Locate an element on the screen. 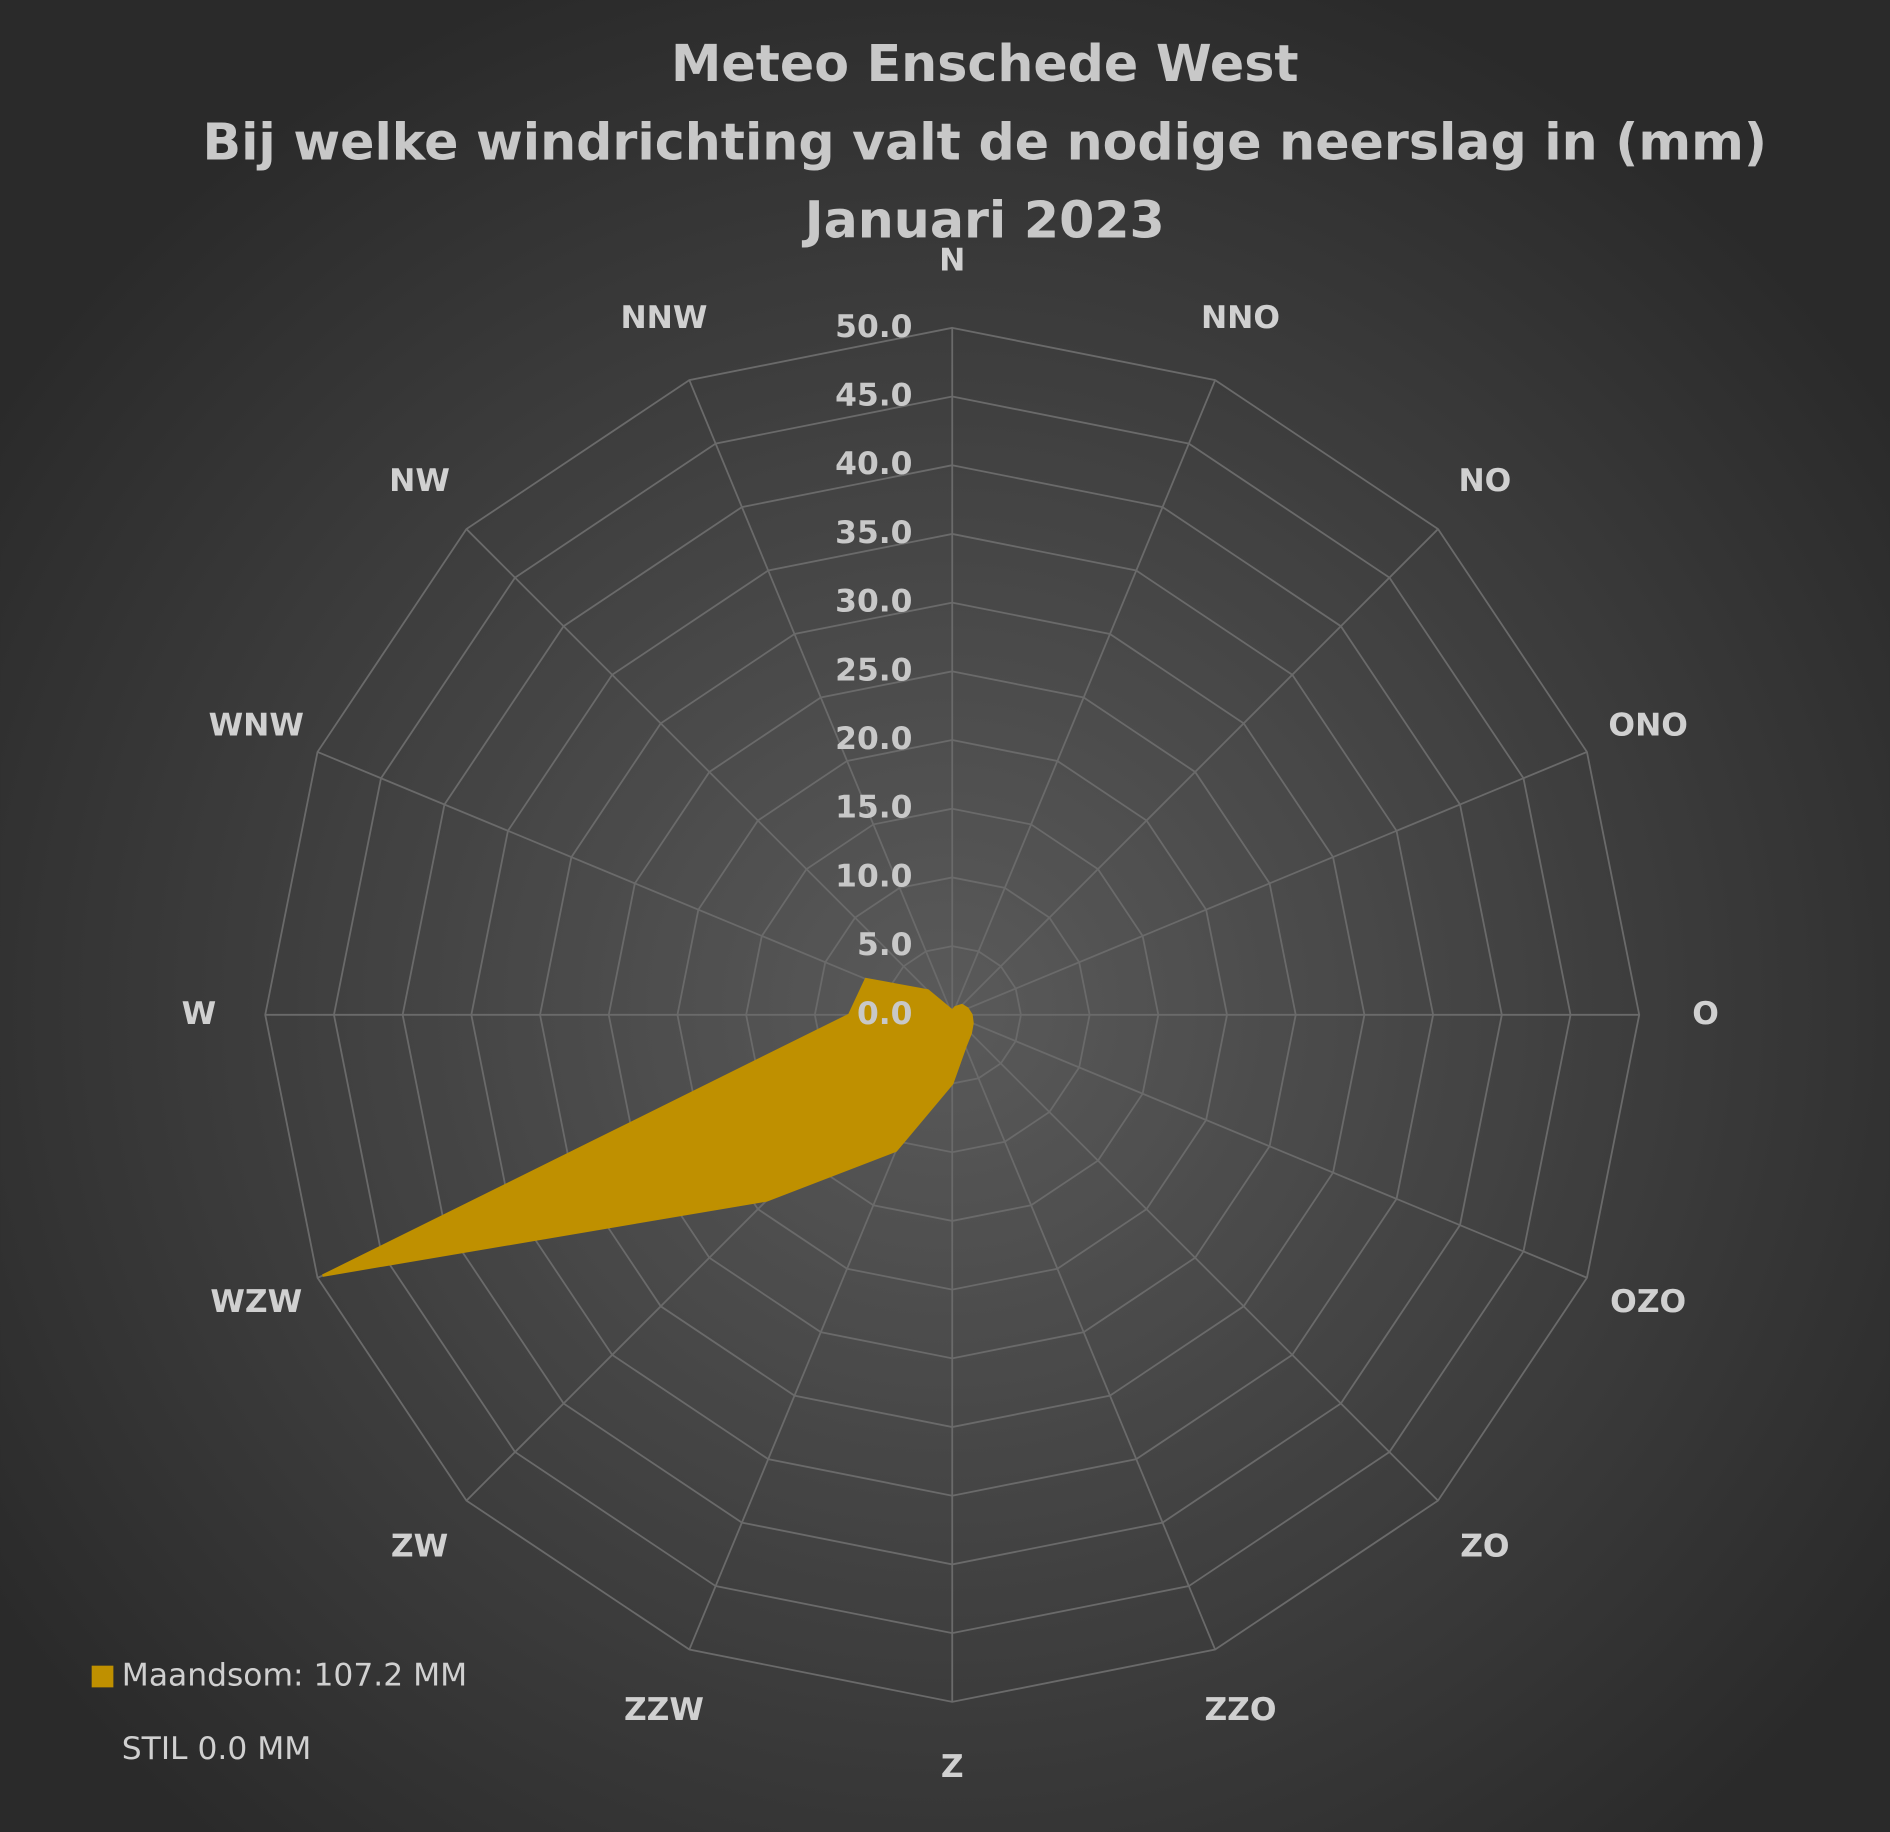 The image size is (1890, 1832). category-label: ZZW is located at coordinates (664, 1710).